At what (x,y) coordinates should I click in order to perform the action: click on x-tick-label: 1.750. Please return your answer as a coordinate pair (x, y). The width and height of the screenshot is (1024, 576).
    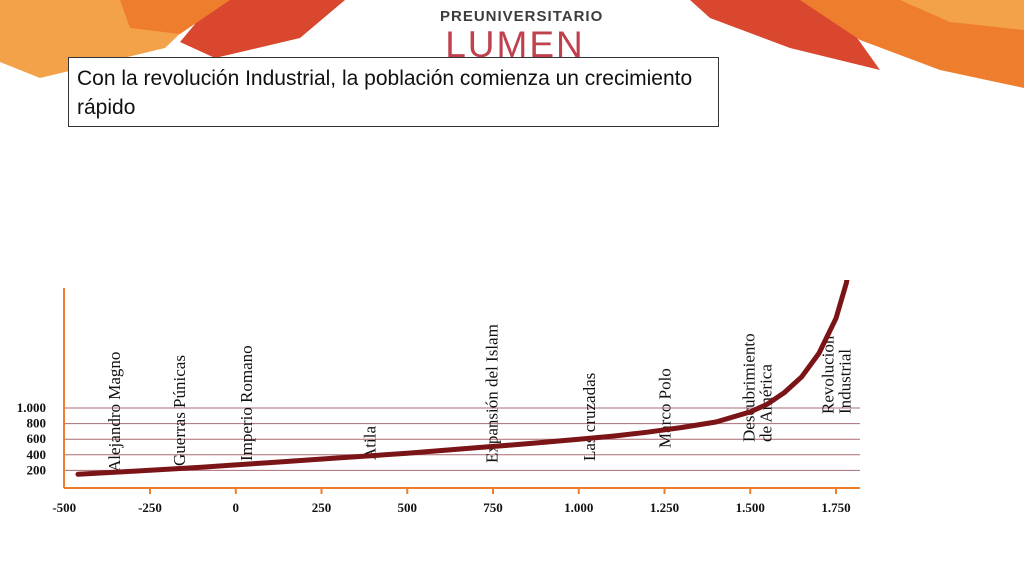
    Looking at the image, I should click on (835, 507).